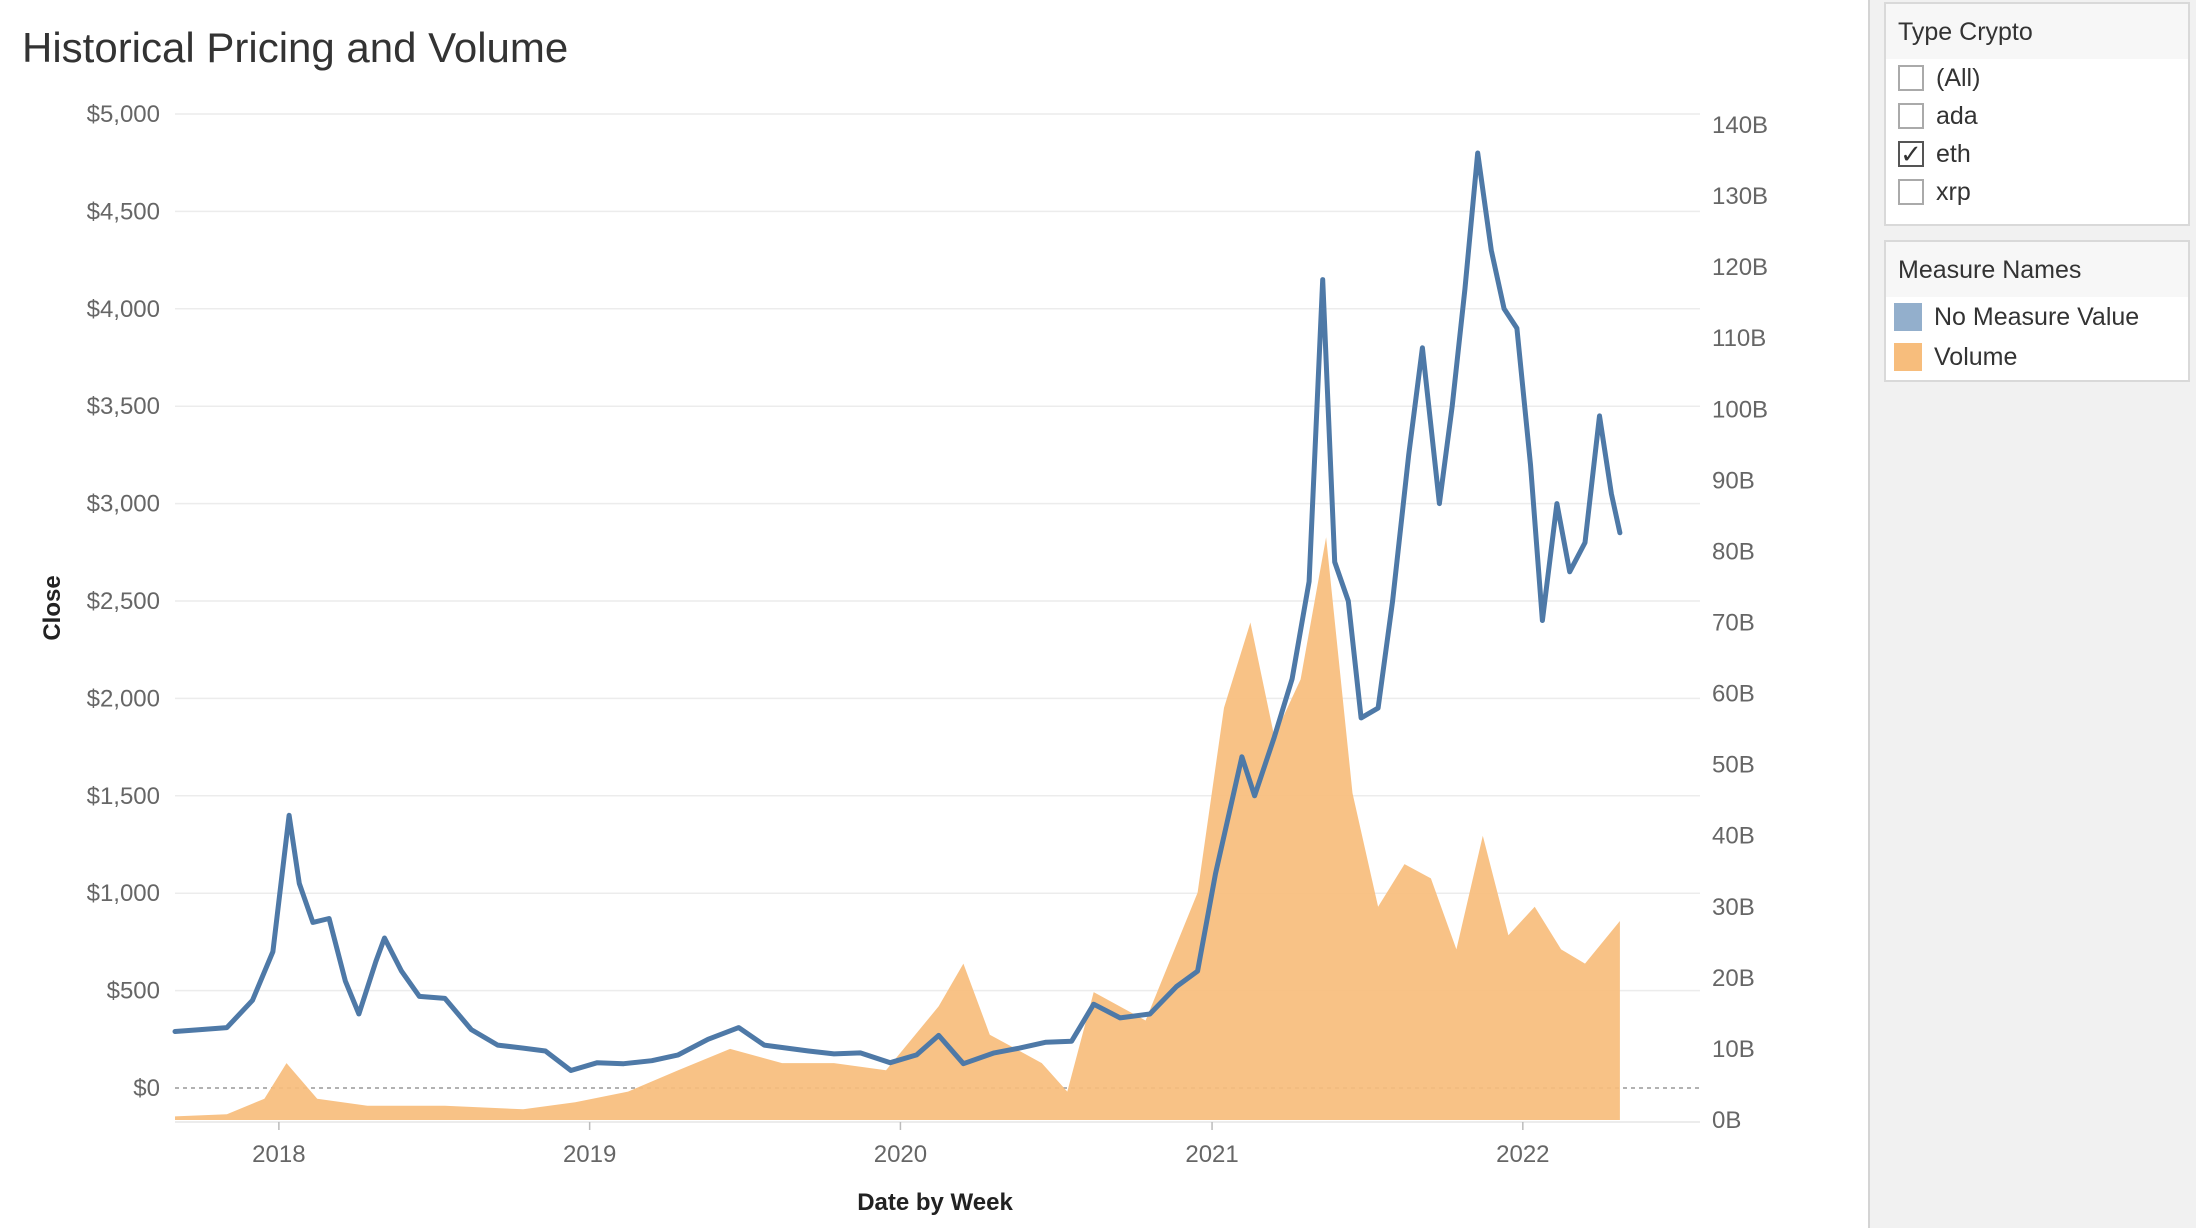 Image resolution: width=2196 pixels, height=1228 pixels. Describe the element at coordinates (1733, 694) in the screenshot. I see `y-right-tick-label: 60B` at that location.